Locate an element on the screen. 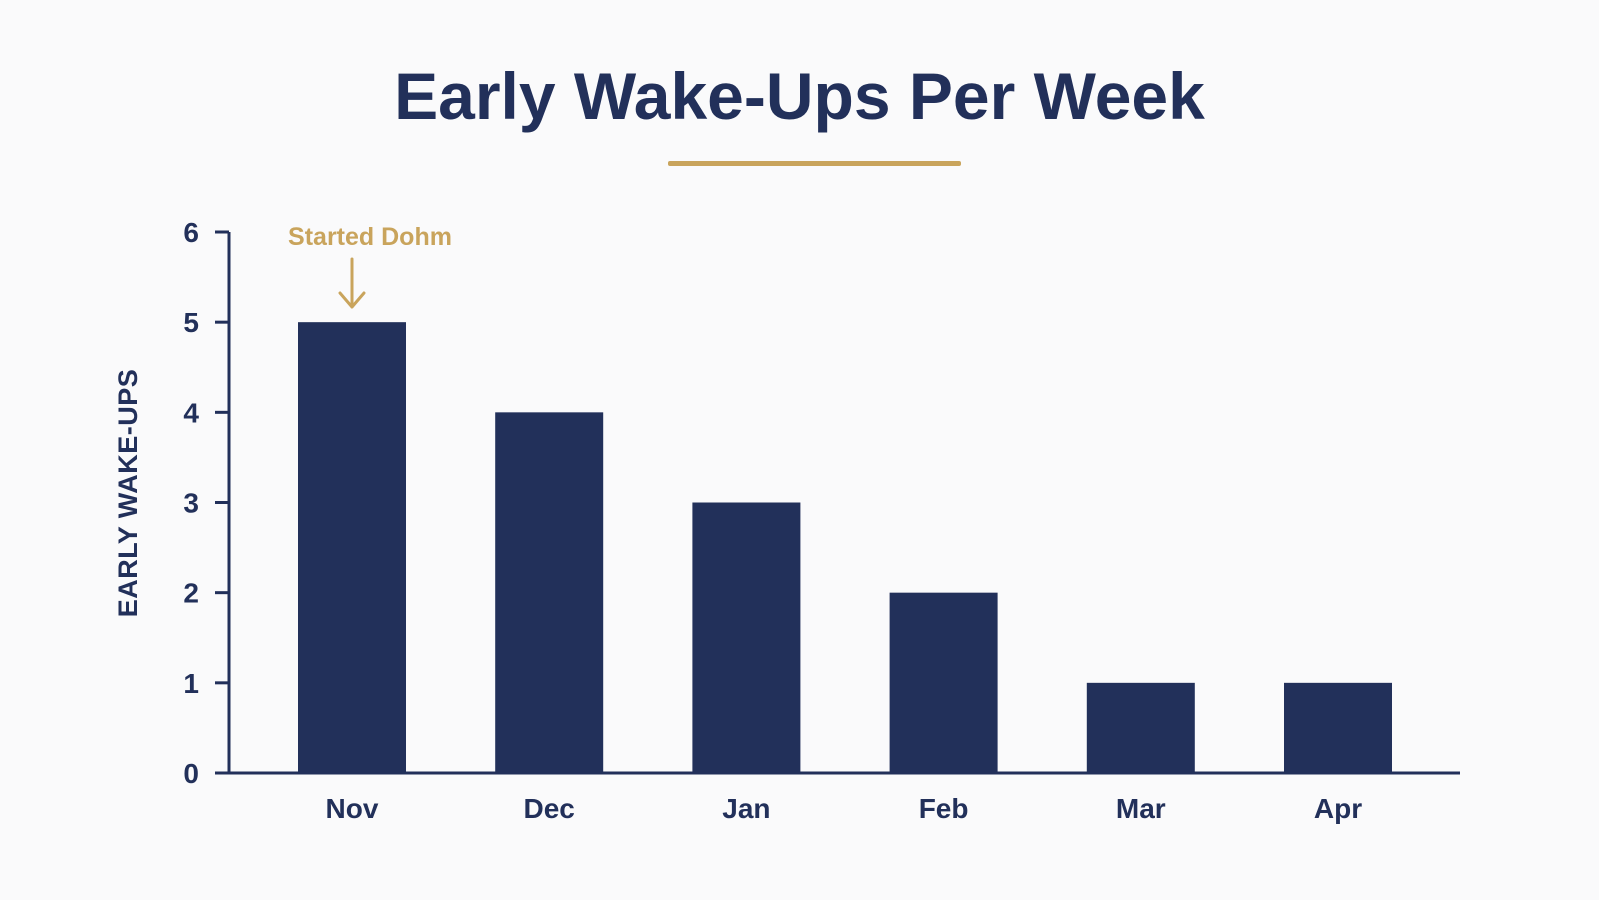 This screenshot has width=1599, height=900. bar-mar is located at coordinates (1140, 727).